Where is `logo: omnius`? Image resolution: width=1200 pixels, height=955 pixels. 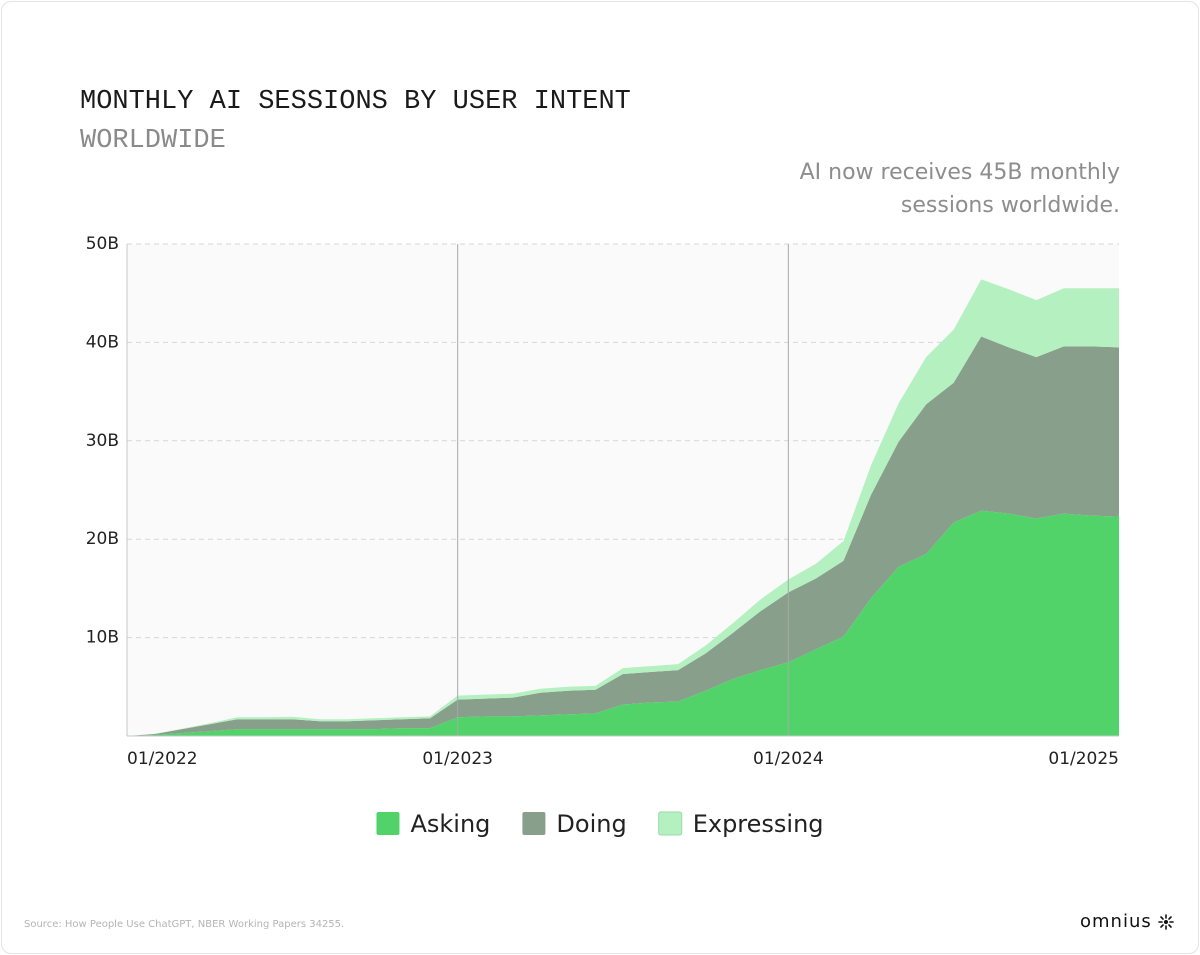 logo: omnius is located at coordinates (1116, 921).